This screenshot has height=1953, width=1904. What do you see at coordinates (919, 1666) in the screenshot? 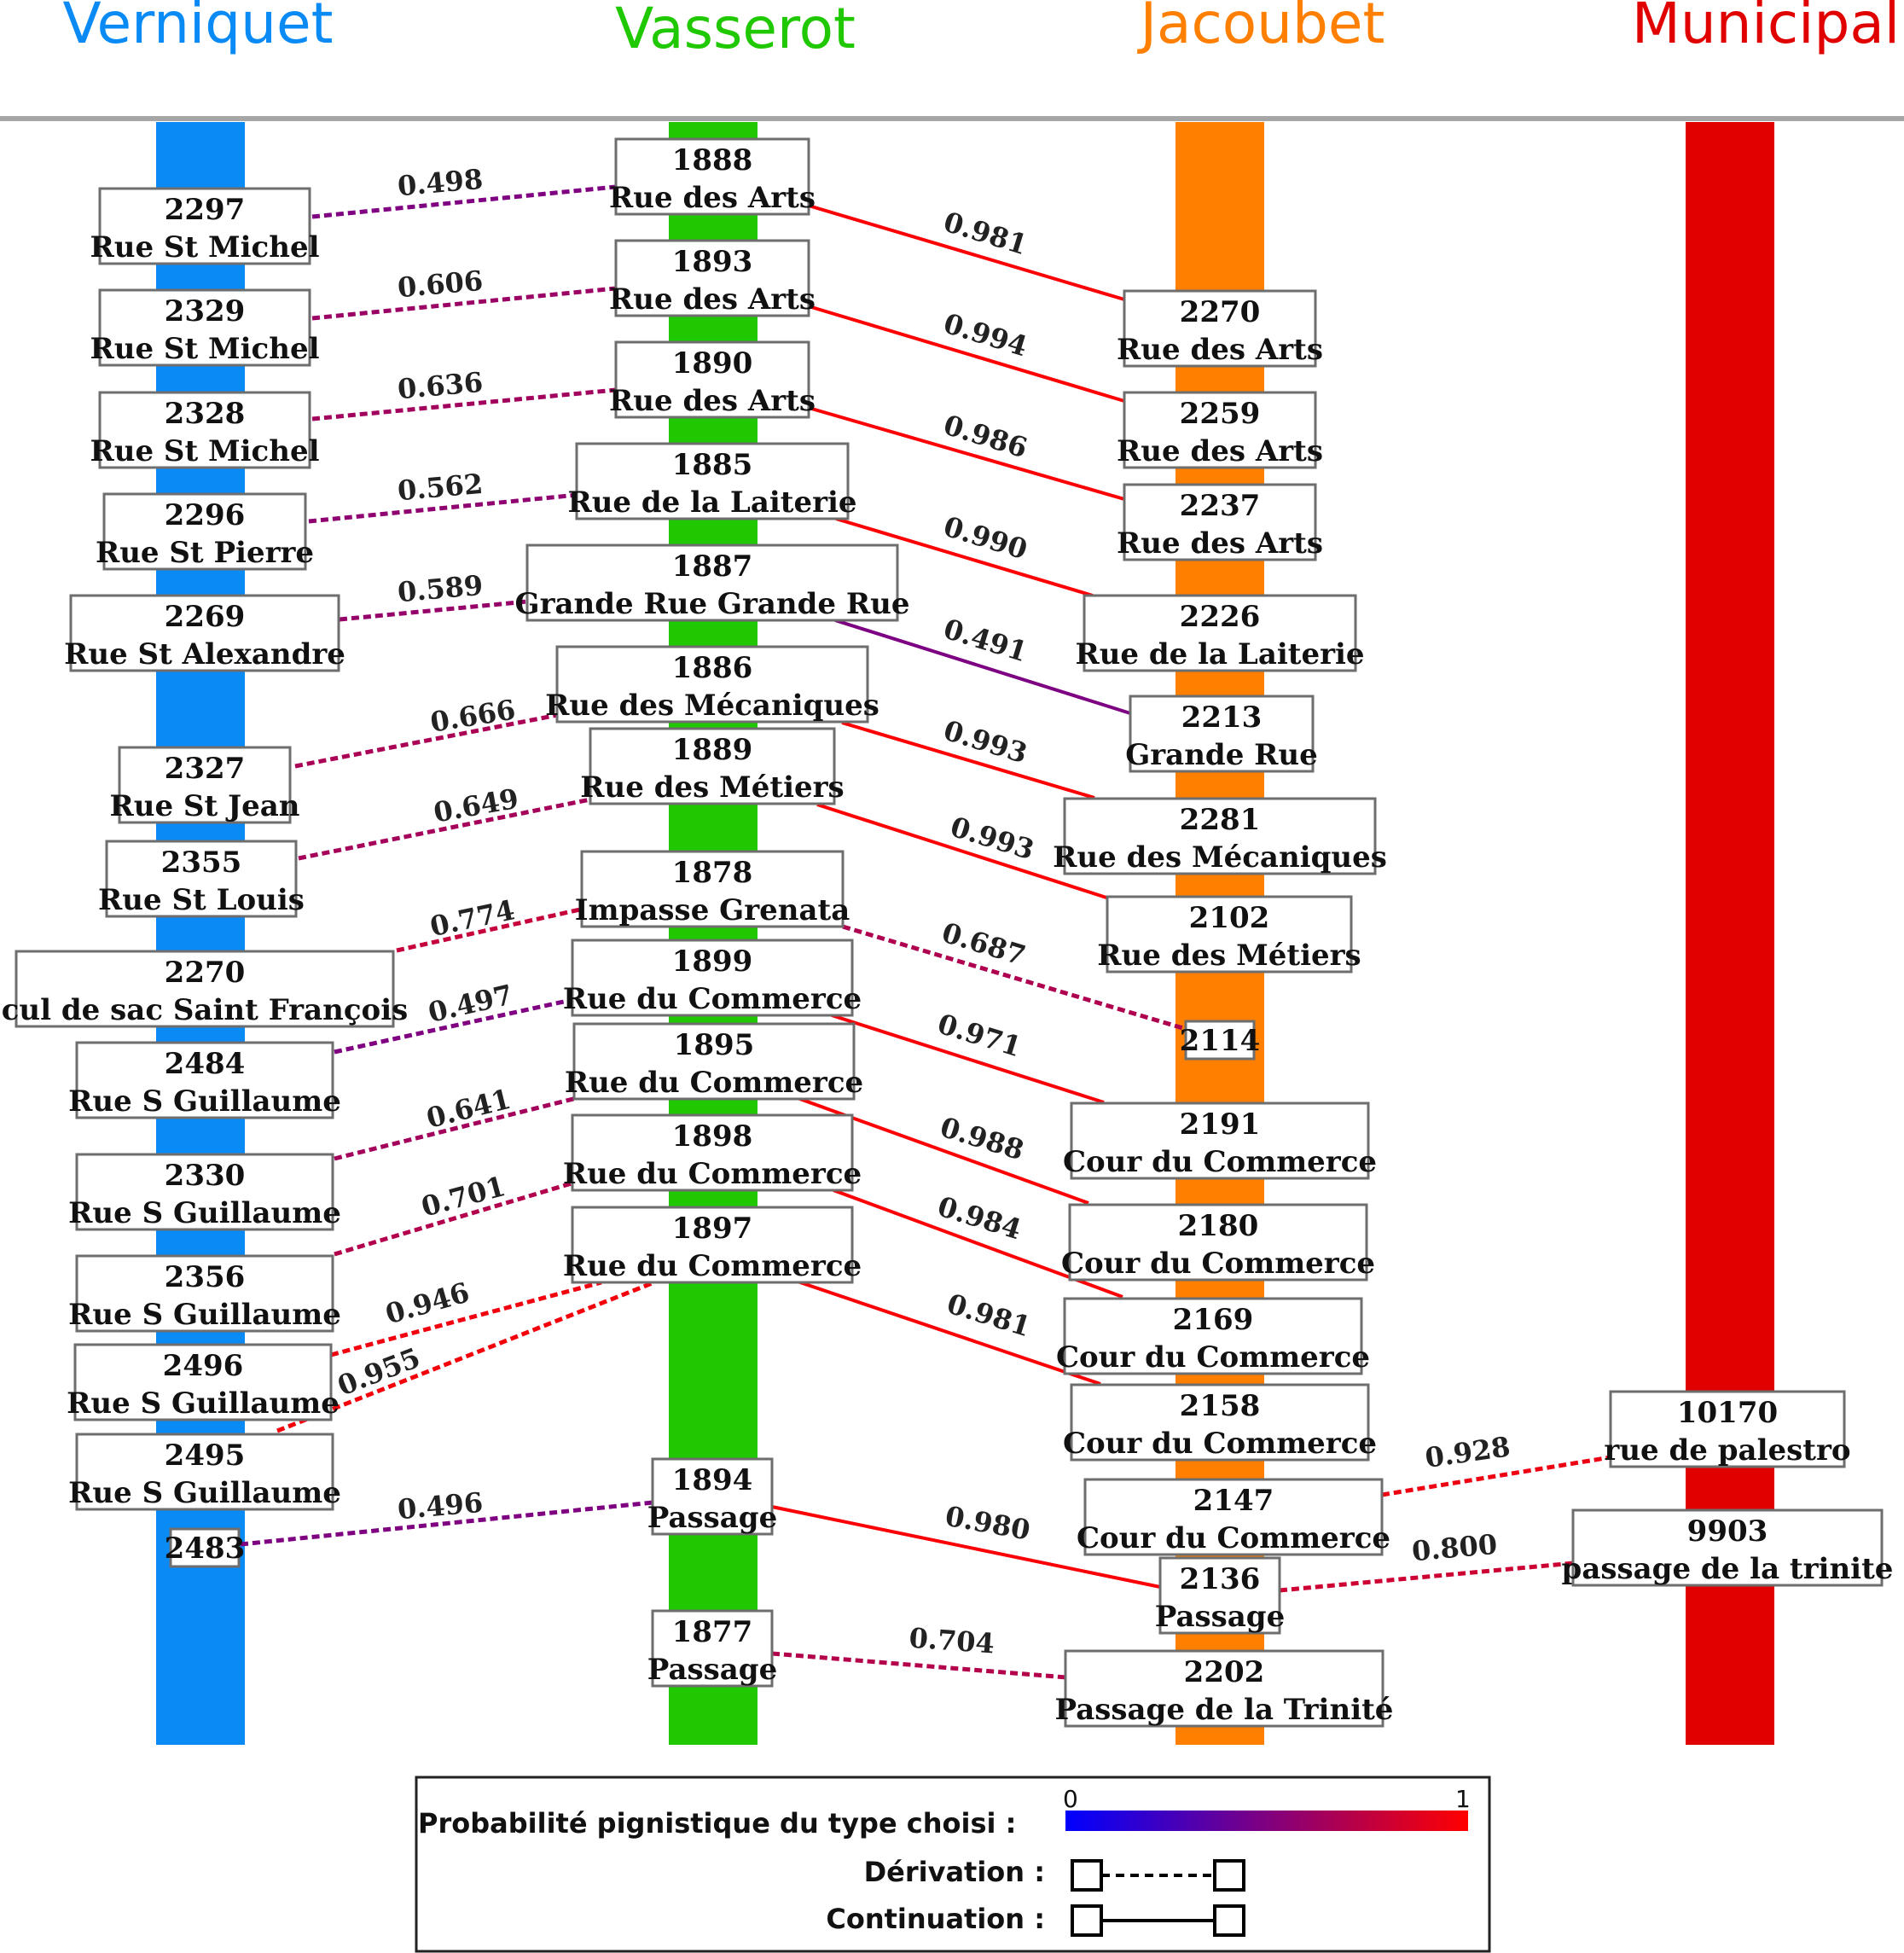
I see `edge-derivation-s1877-j2202` at bounding box center [919, 1666].